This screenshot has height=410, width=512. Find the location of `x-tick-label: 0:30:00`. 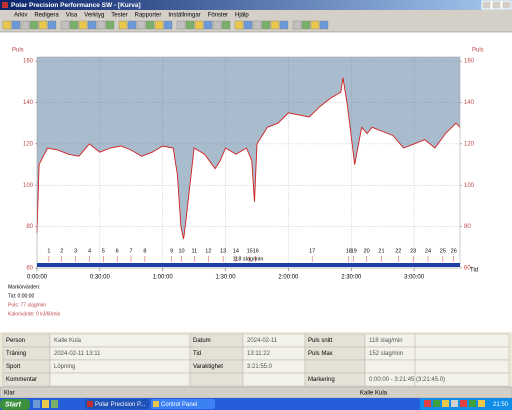

x-tick-label: 0:30:00 is located at coordinates (100, 278).